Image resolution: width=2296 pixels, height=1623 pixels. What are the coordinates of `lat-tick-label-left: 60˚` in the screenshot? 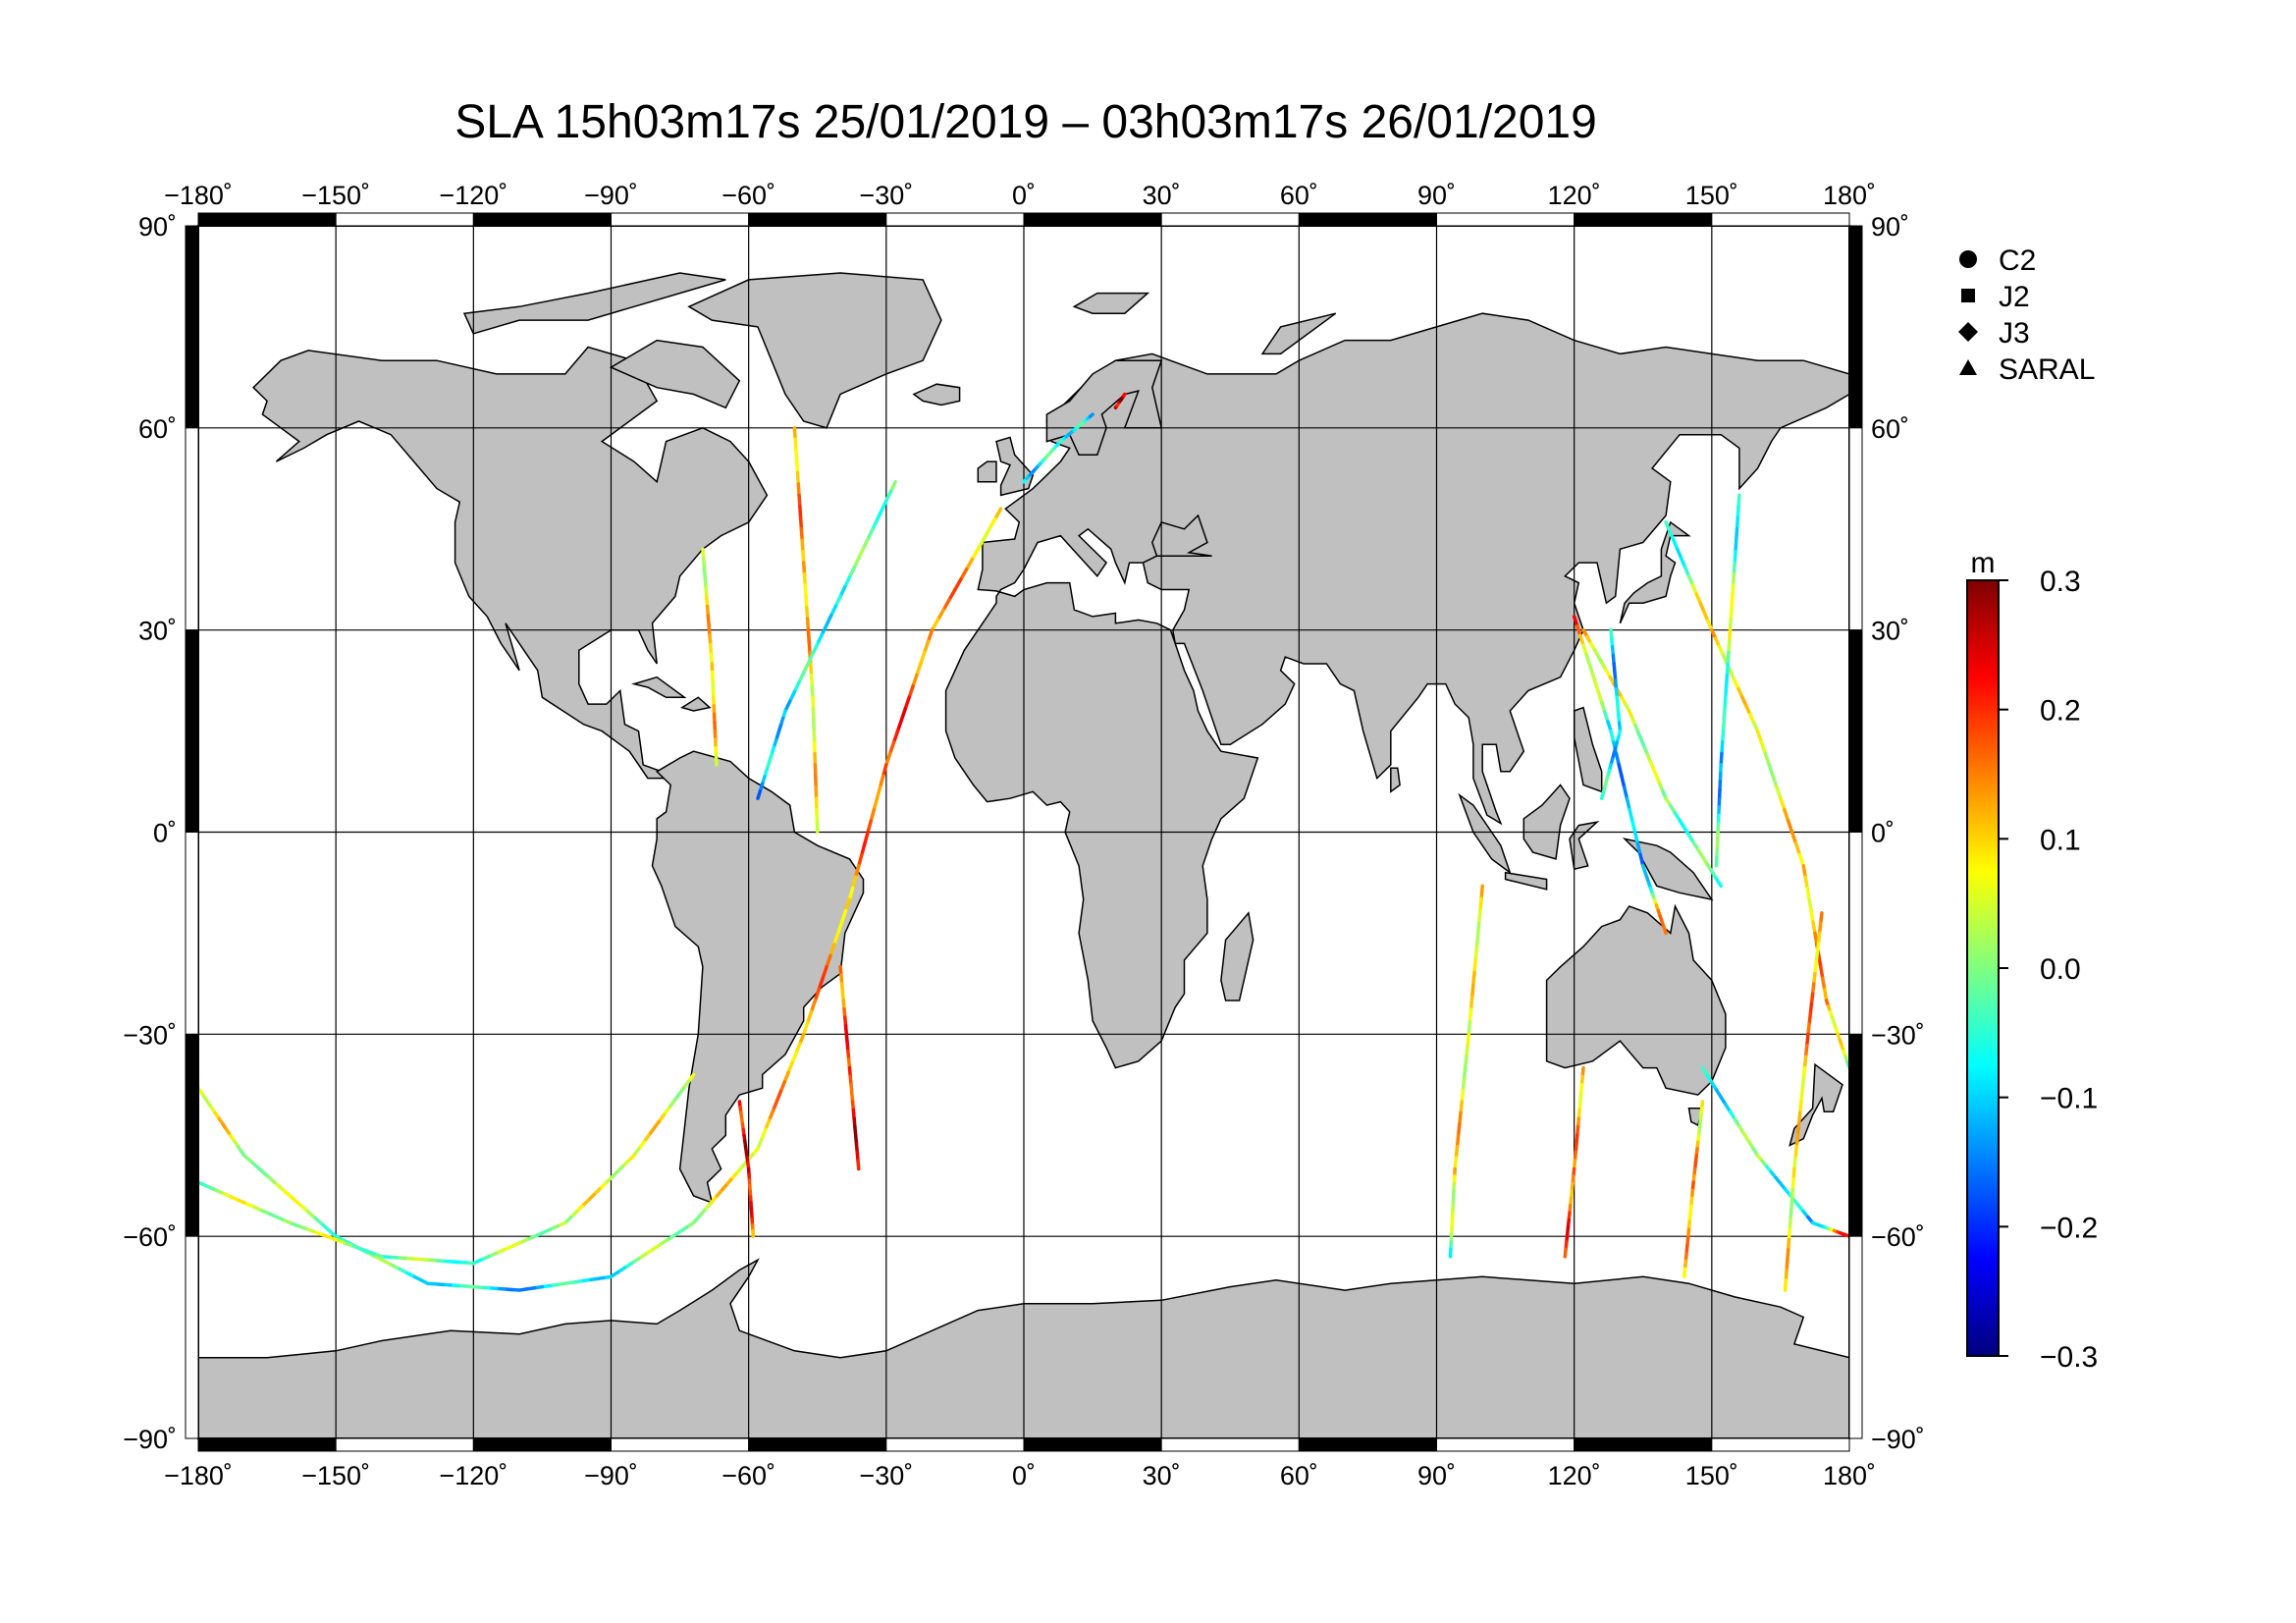 It's located at (157, 429).